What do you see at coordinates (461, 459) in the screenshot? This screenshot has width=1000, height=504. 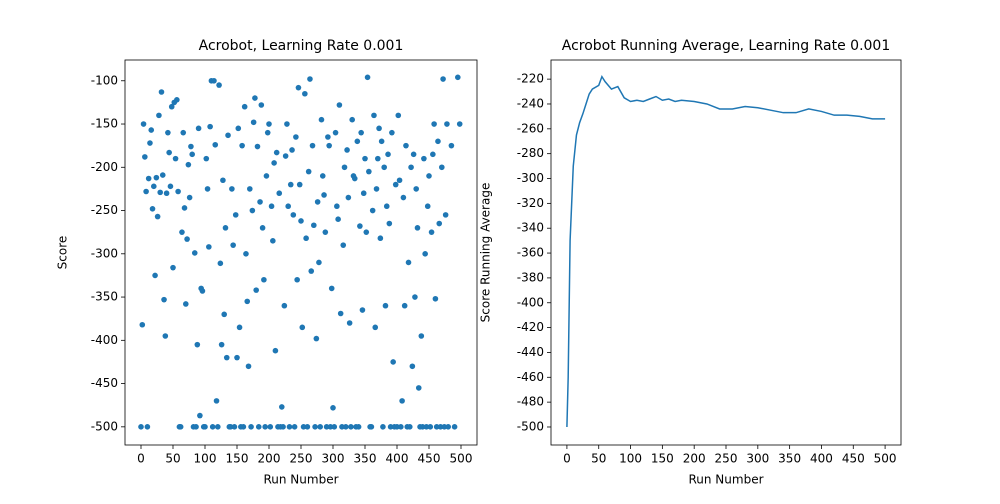 I see `x-tick-label: 500` at bounding box center [461, 459].